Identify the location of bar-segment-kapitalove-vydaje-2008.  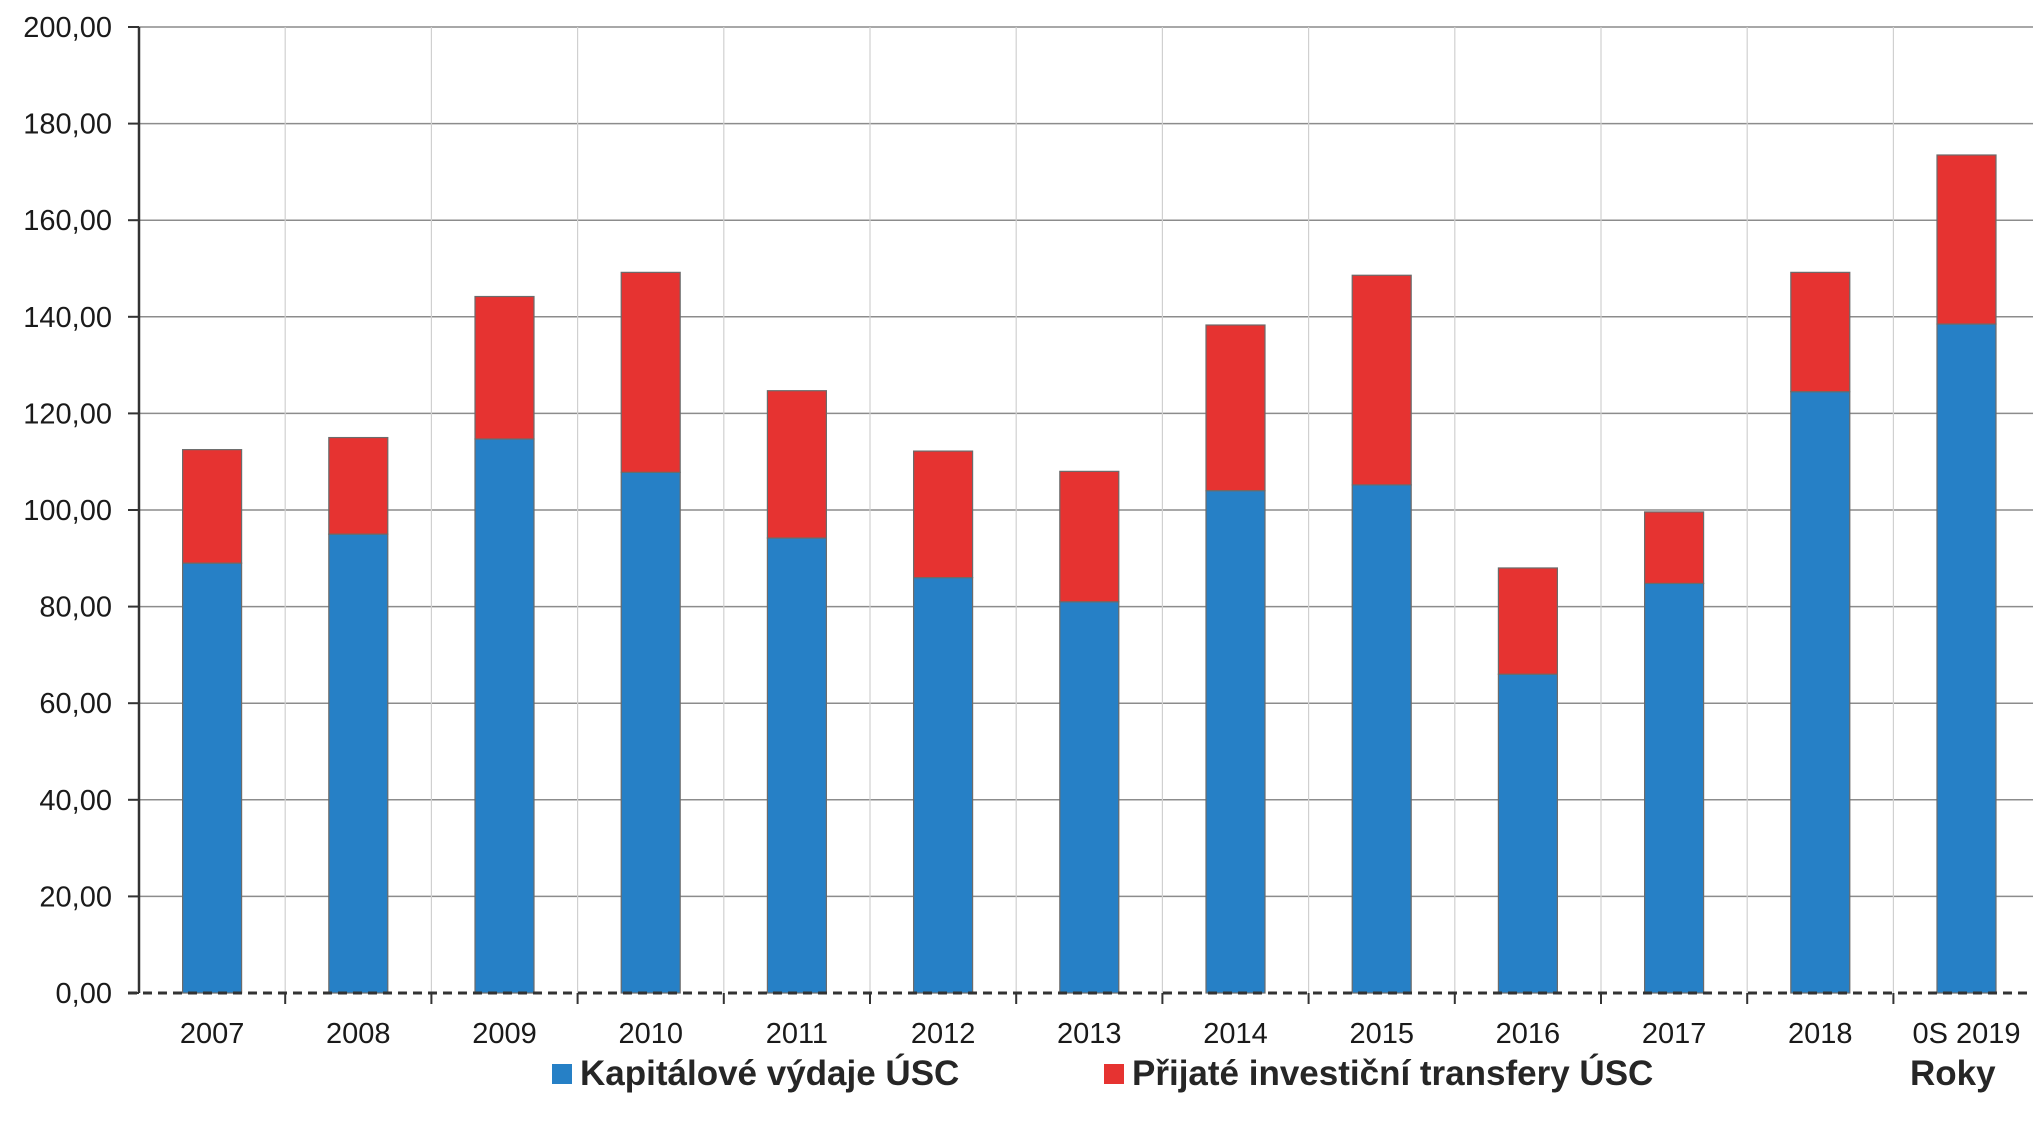
(358, 763).